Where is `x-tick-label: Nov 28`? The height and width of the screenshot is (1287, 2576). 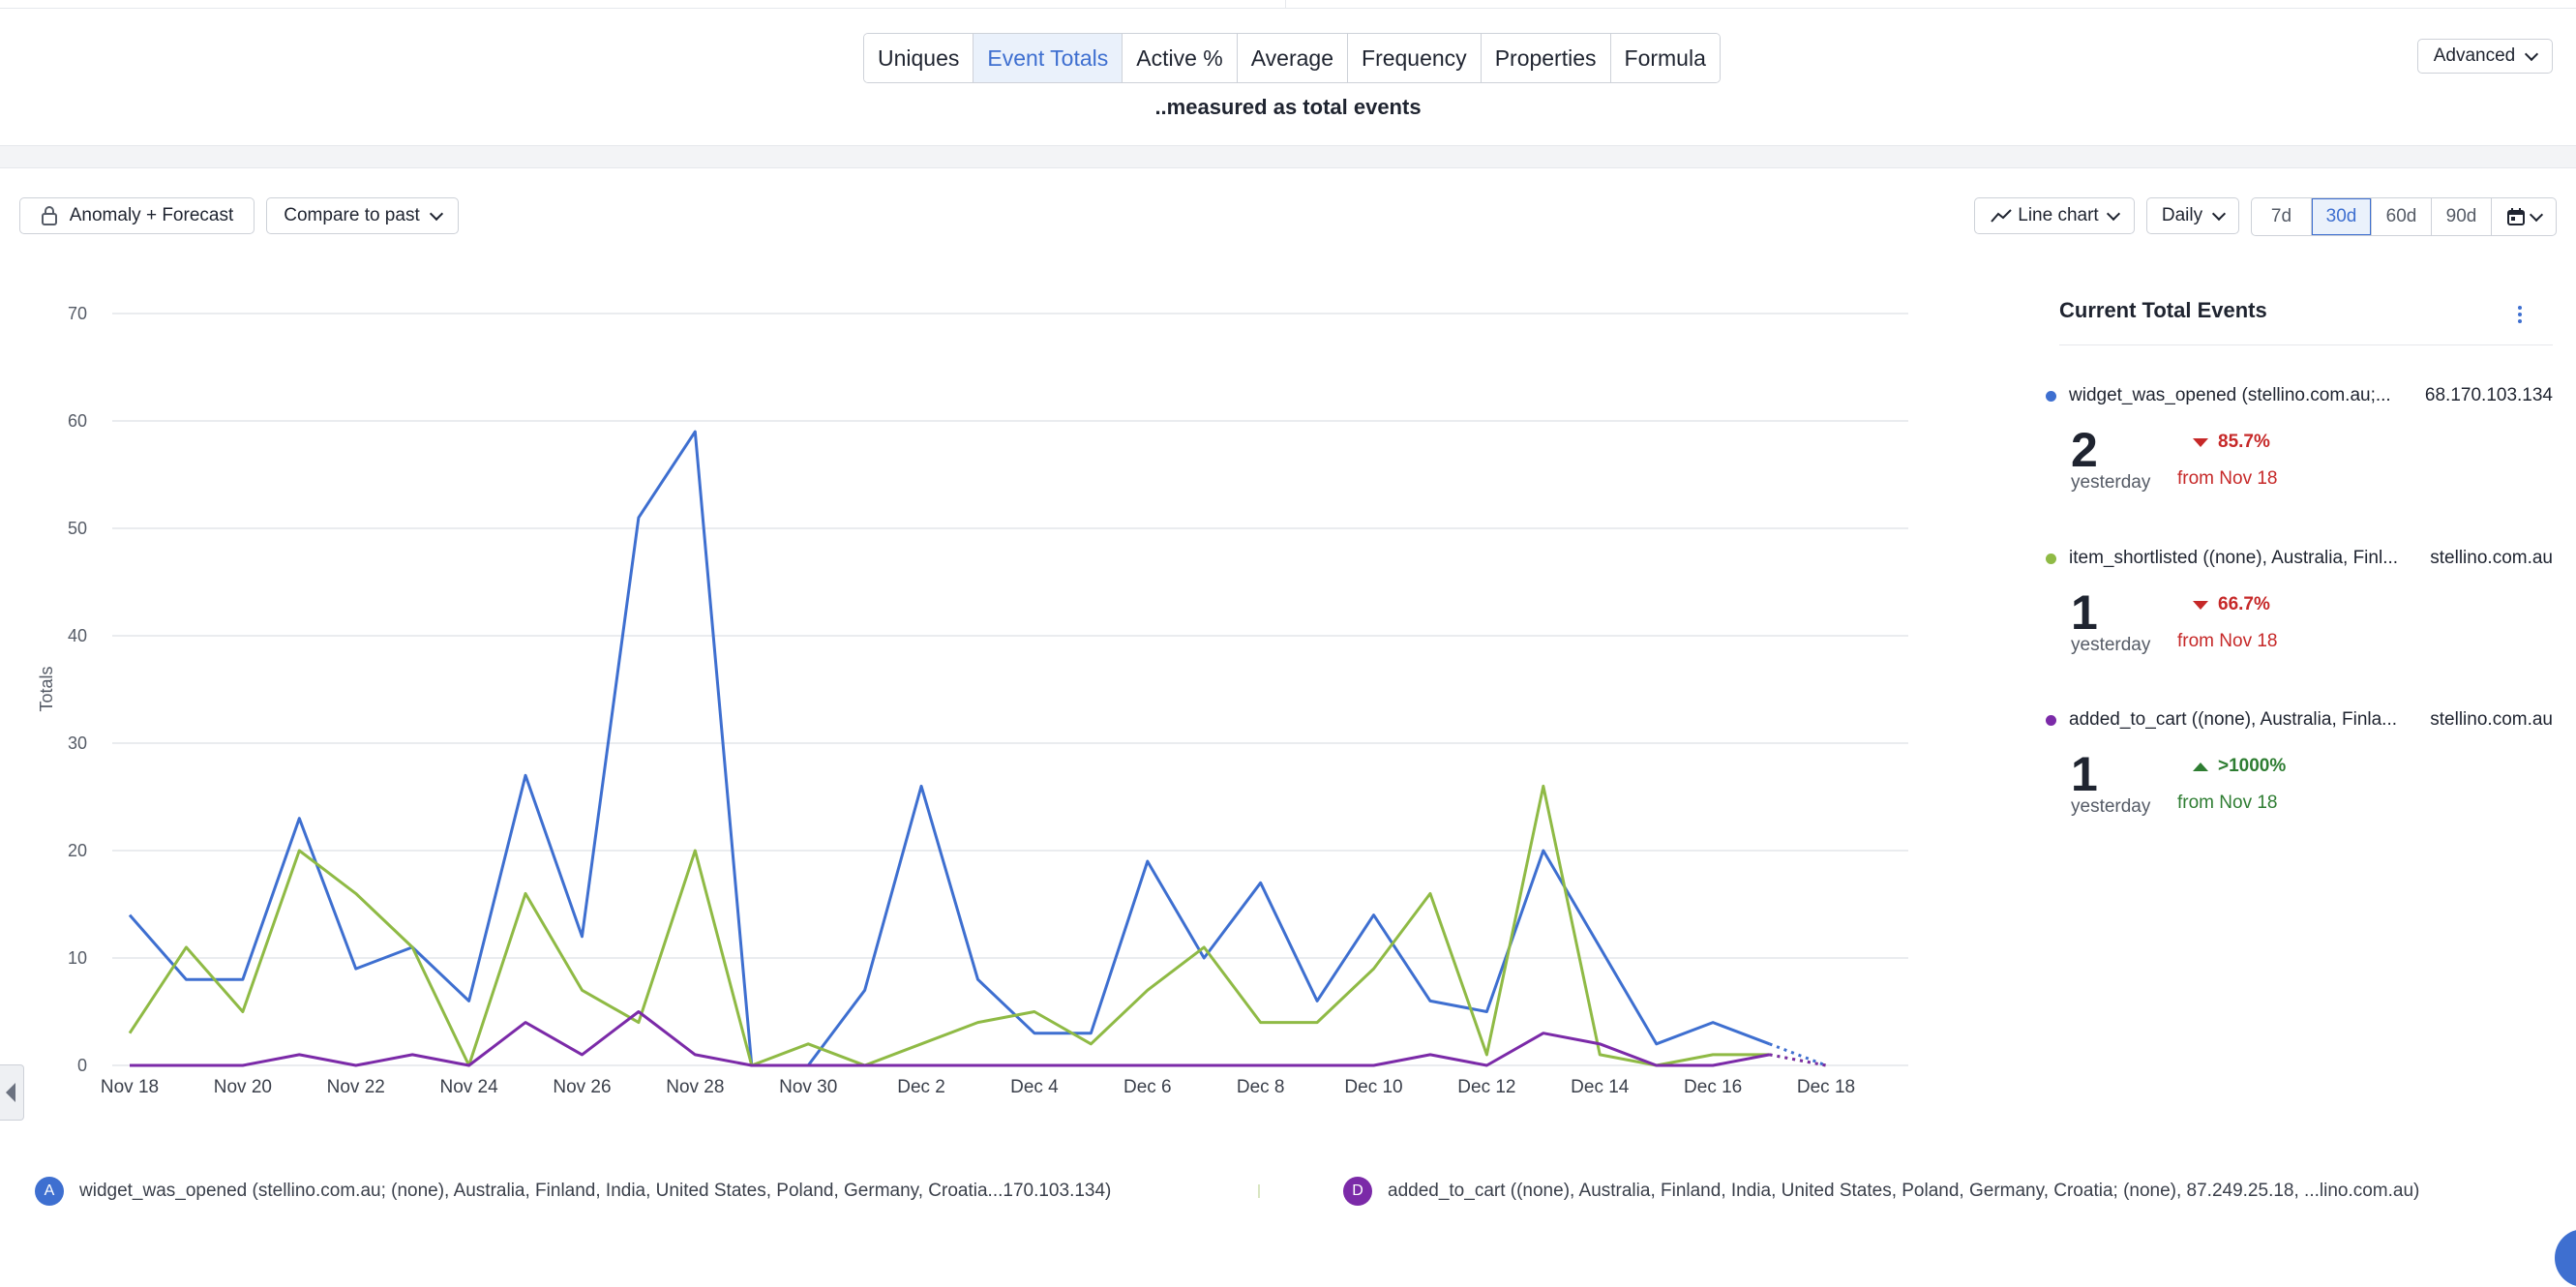
x-tick-label: Nov 28 is located at coordinates (695, 1087).